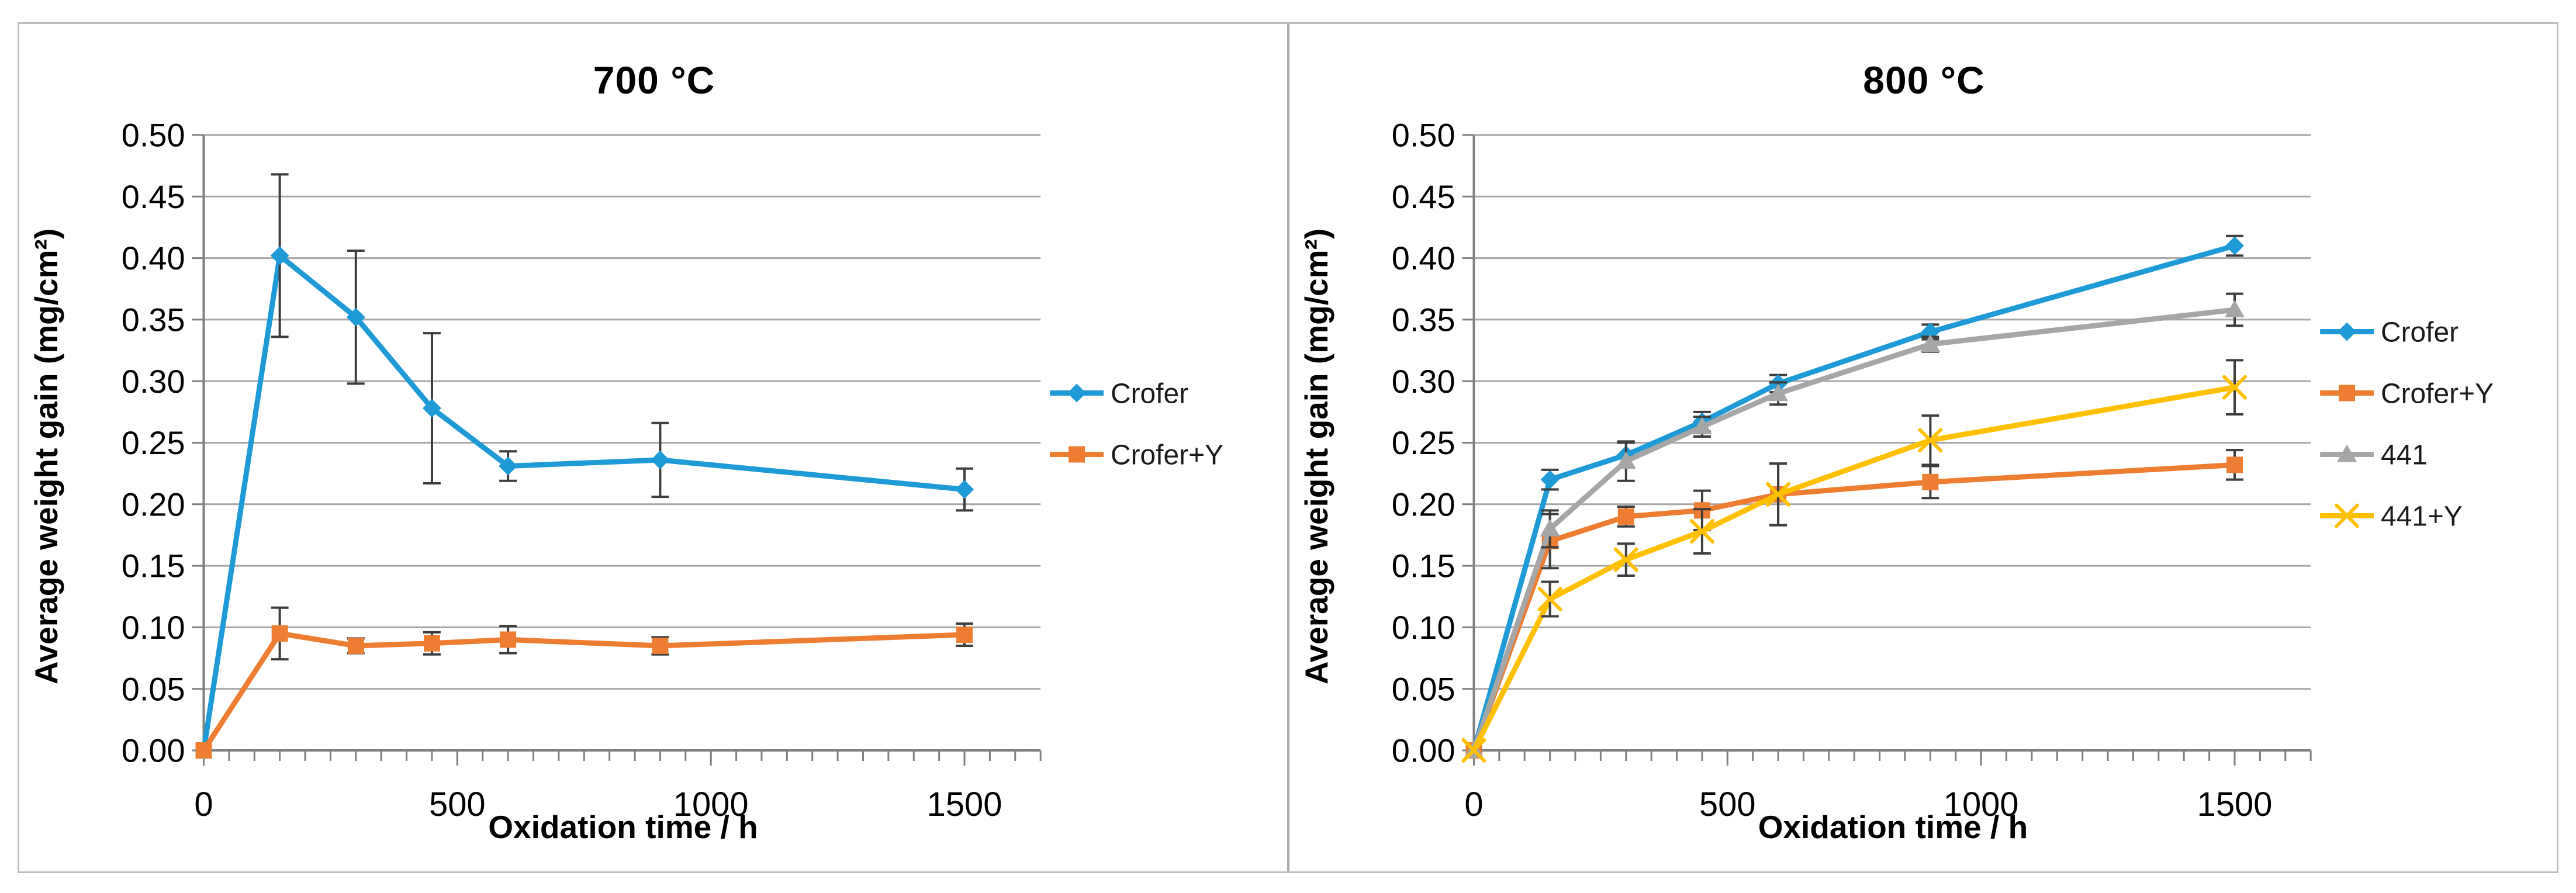 This screenshot has height=893, width=2576. What do you see at coordinates (2406, 424) in the screenshot?
I see `legend: Crofer Crofer+Y 441 441+Y` at bounding box center [2406, 424].